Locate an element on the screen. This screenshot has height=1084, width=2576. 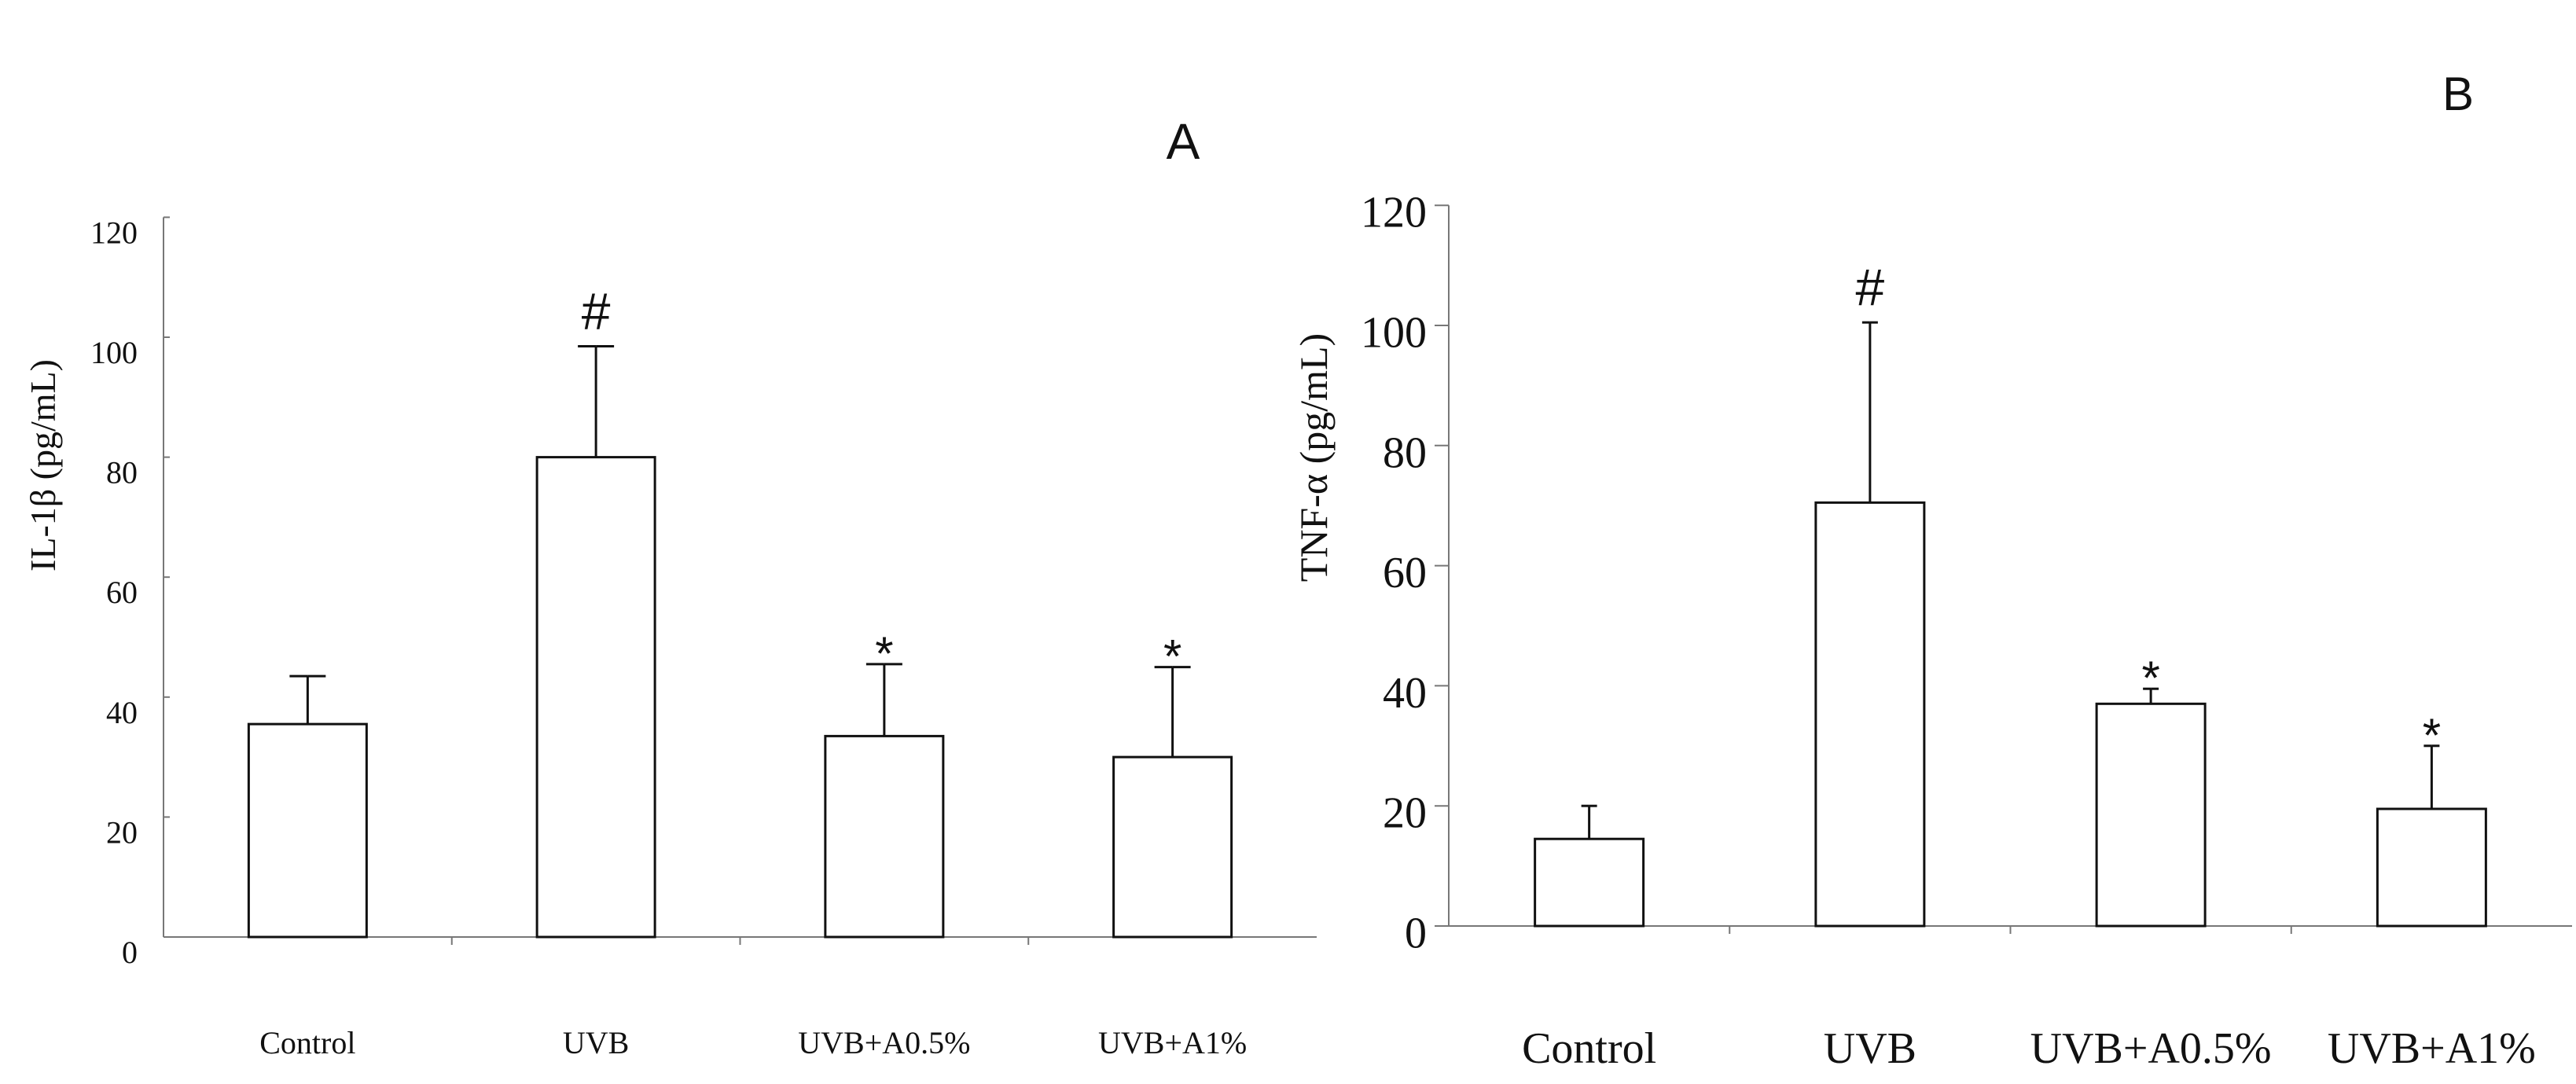
panel-label: B is located at coordinates (2458, 94).